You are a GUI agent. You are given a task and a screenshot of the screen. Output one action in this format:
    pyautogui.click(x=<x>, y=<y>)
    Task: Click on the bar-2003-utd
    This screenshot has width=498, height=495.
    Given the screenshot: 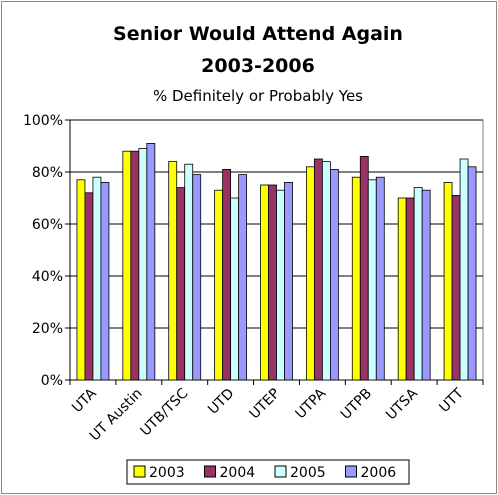 What is the action you would take?
    pyautogui.click(x=219, y=285)
    